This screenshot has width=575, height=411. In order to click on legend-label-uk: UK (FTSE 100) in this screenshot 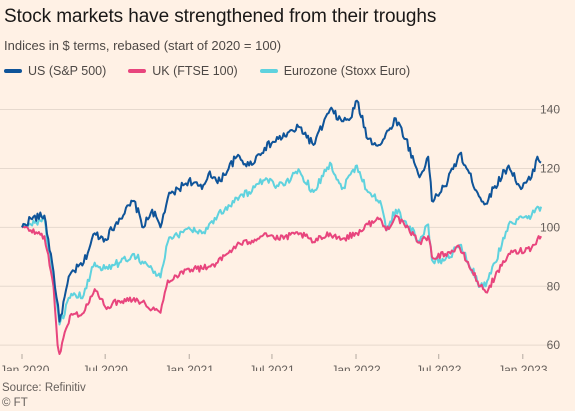, I will do `click(195, 71)`.